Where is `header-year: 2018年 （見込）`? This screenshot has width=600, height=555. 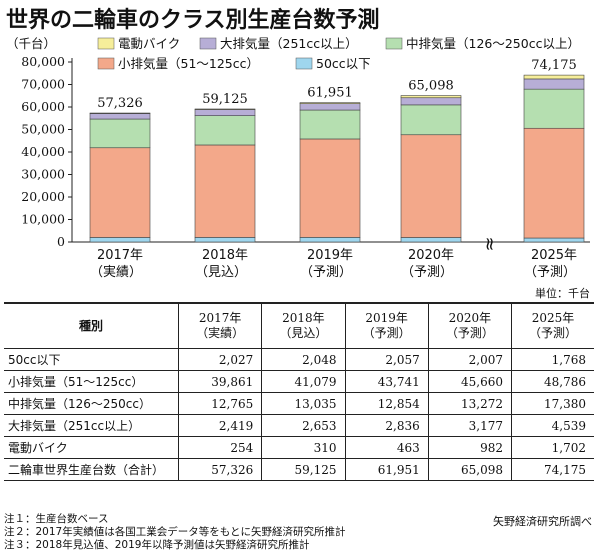
header-year: 2018年 （見込） is located at coordinates (303, 325).